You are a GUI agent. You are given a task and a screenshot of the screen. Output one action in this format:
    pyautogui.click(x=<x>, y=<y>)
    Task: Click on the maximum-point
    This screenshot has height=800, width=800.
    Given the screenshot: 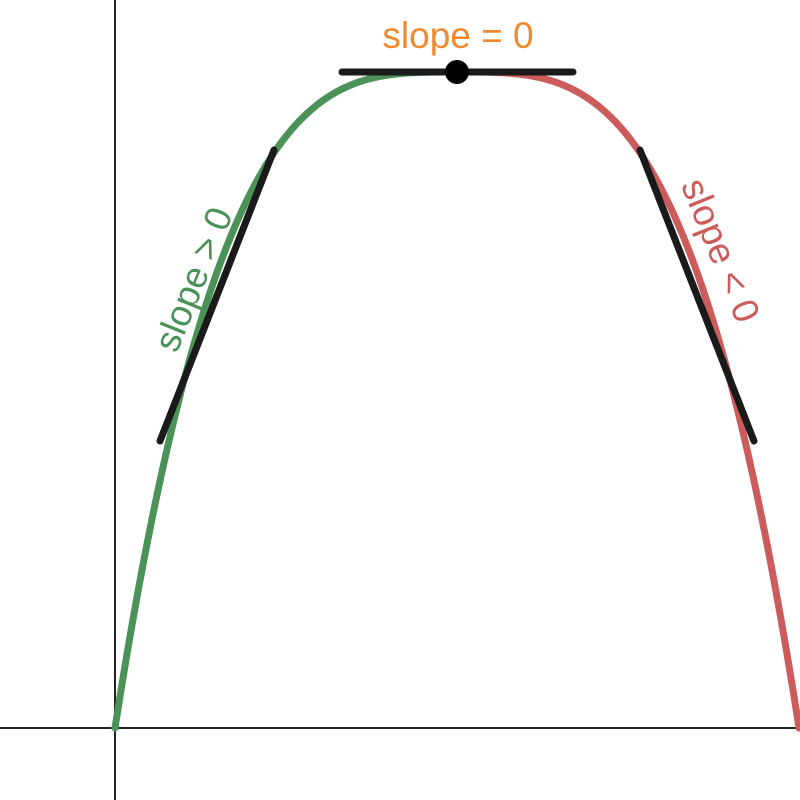 What is the action you would take?
    pyautogui.click(x=457, y=72)
    